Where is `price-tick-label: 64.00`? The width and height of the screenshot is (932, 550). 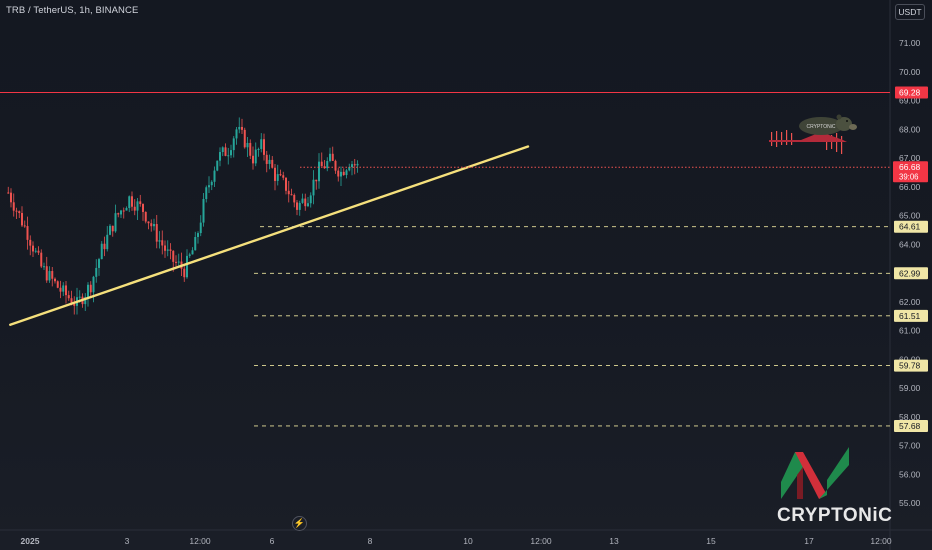 price-tick-label: 64.00 is located at coordinates (910, 244).